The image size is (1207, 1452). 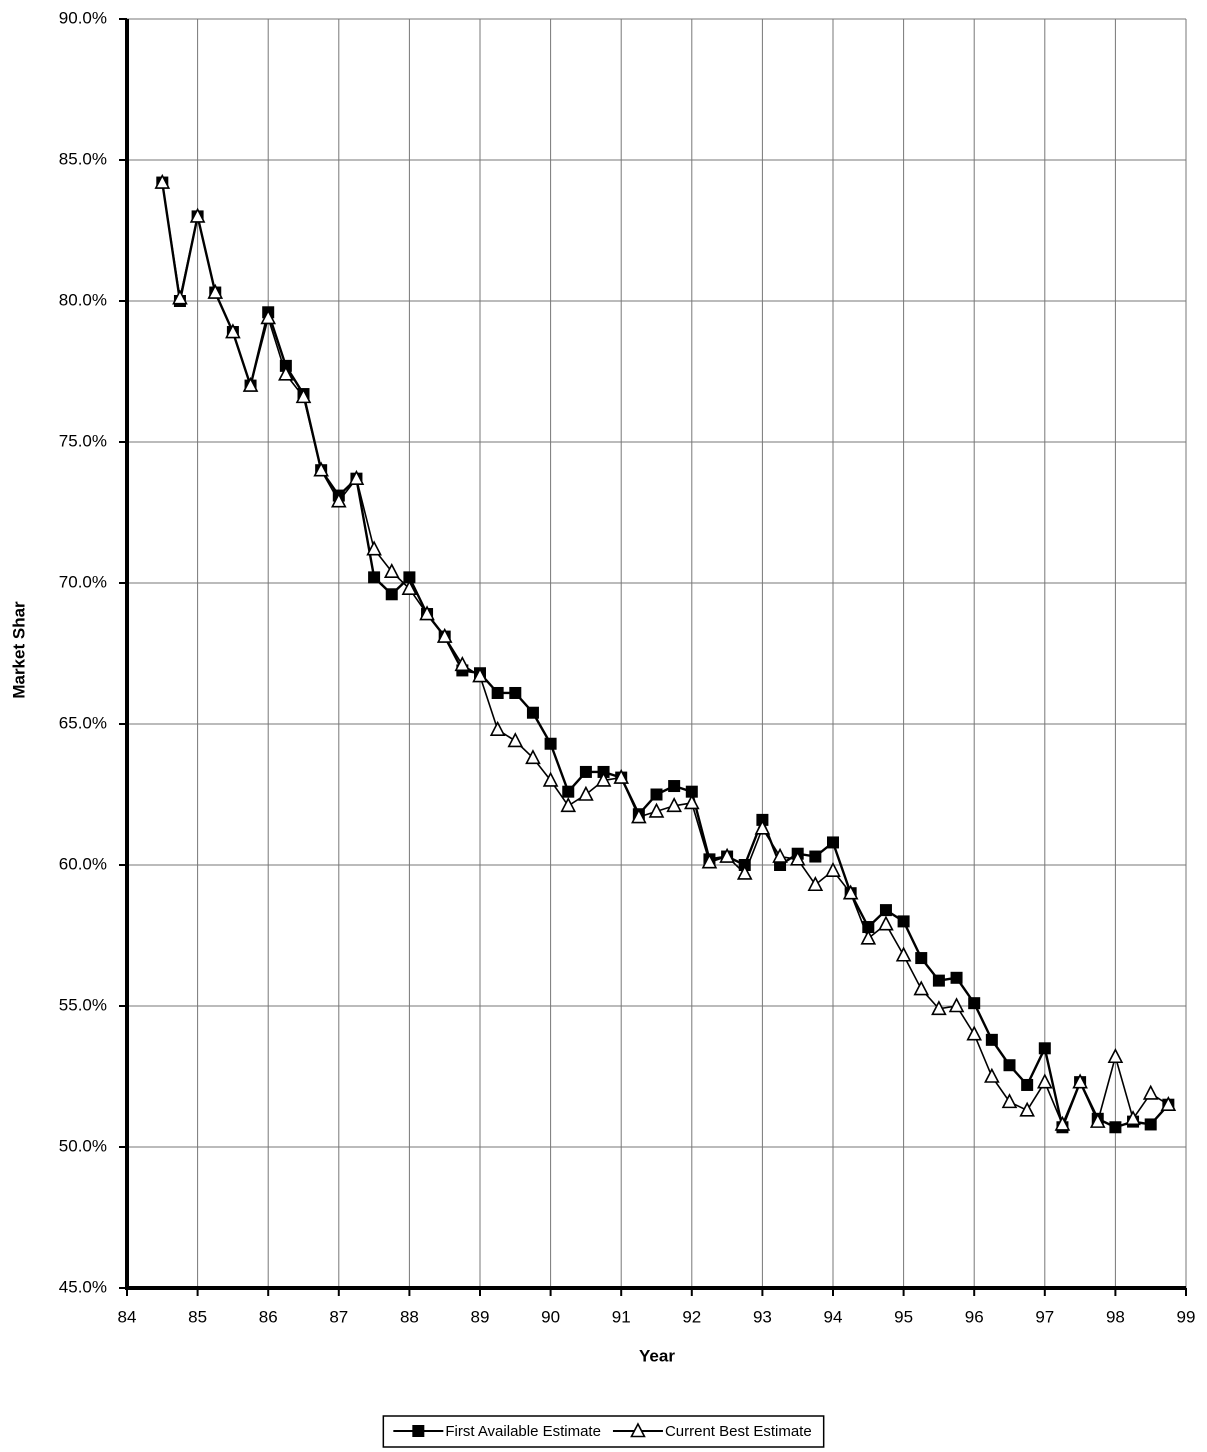 I want to click on x-tick-label: 93, so click(x=762, y=1316).